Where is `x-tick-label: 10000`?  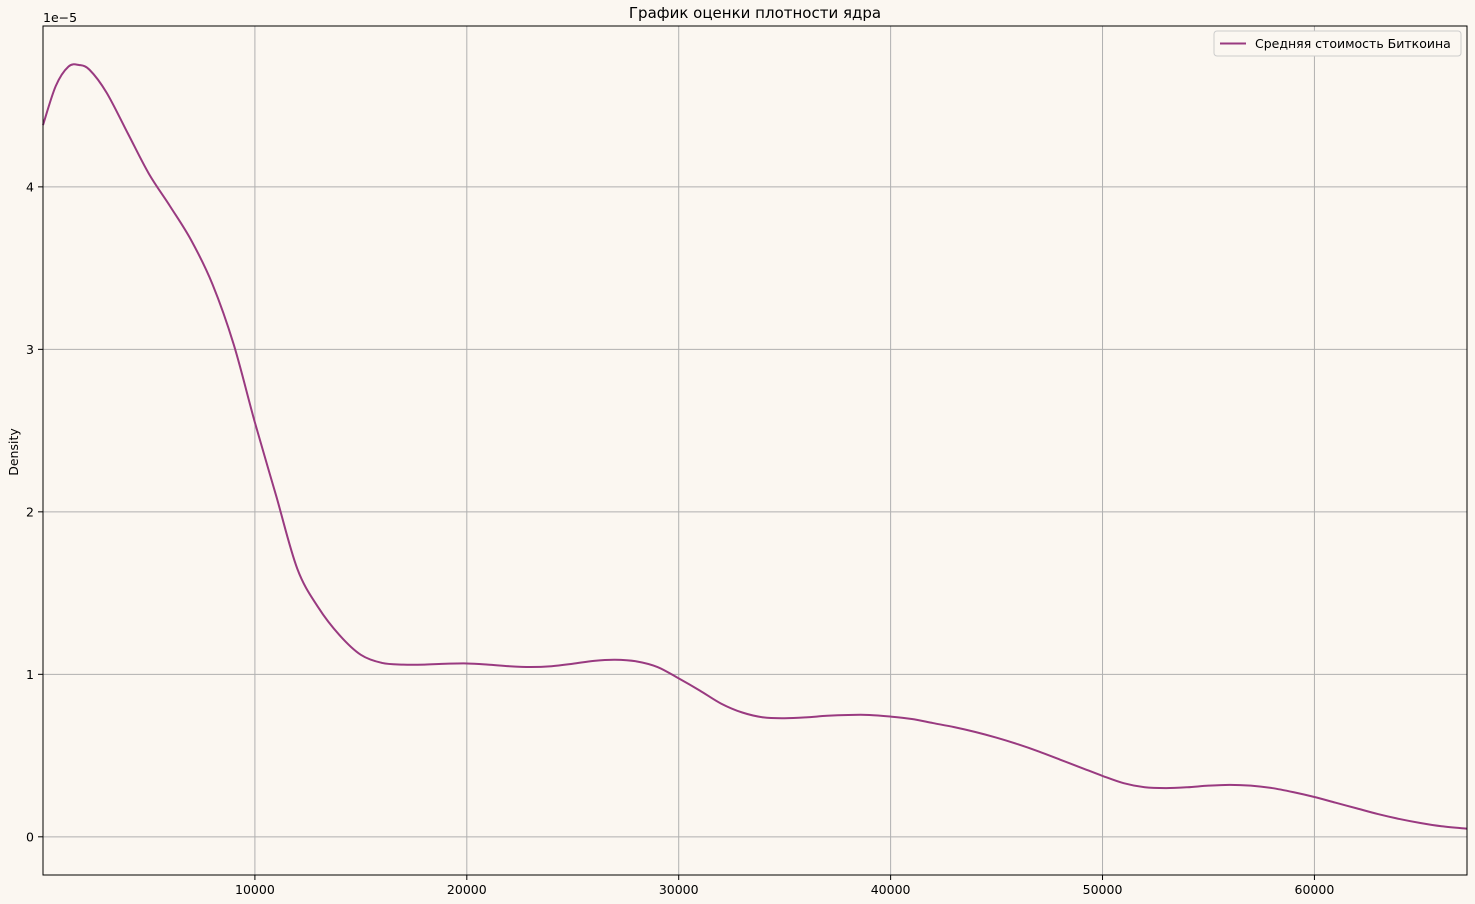 x-tick-label: 10000 is located at coordinates (255, 889).